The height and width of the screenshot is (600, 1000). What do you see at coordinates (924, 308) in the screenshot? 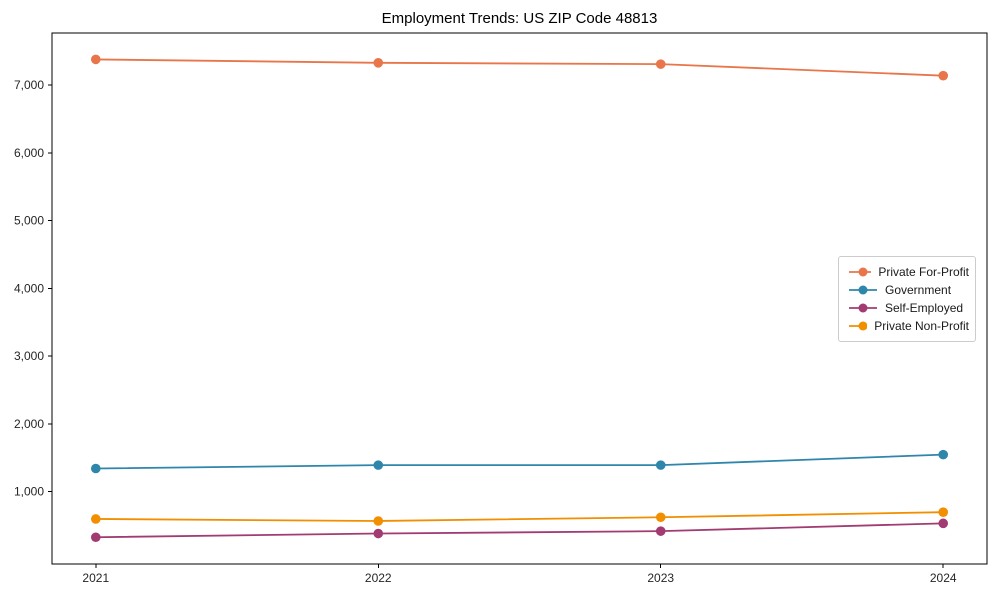
I see `legend-label: Self-Employed` at bounding box center [924, 308].